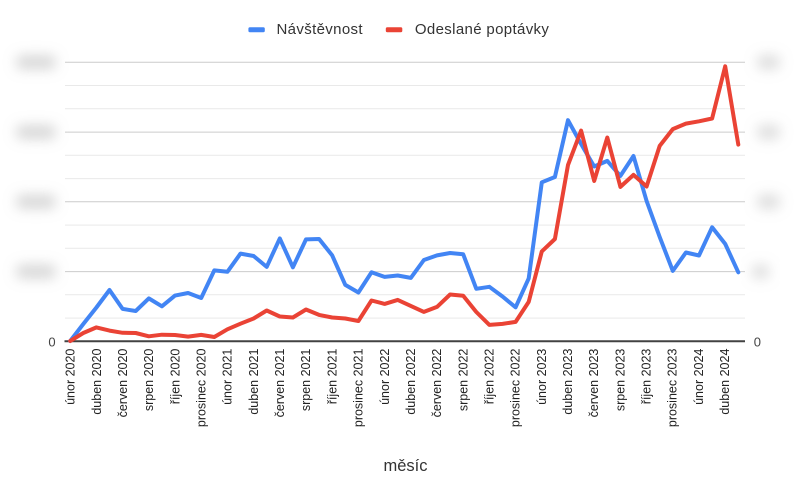 This screenshot has height=501, width=801. I want to click on svg-text: duben 2021, so click(254, 382).